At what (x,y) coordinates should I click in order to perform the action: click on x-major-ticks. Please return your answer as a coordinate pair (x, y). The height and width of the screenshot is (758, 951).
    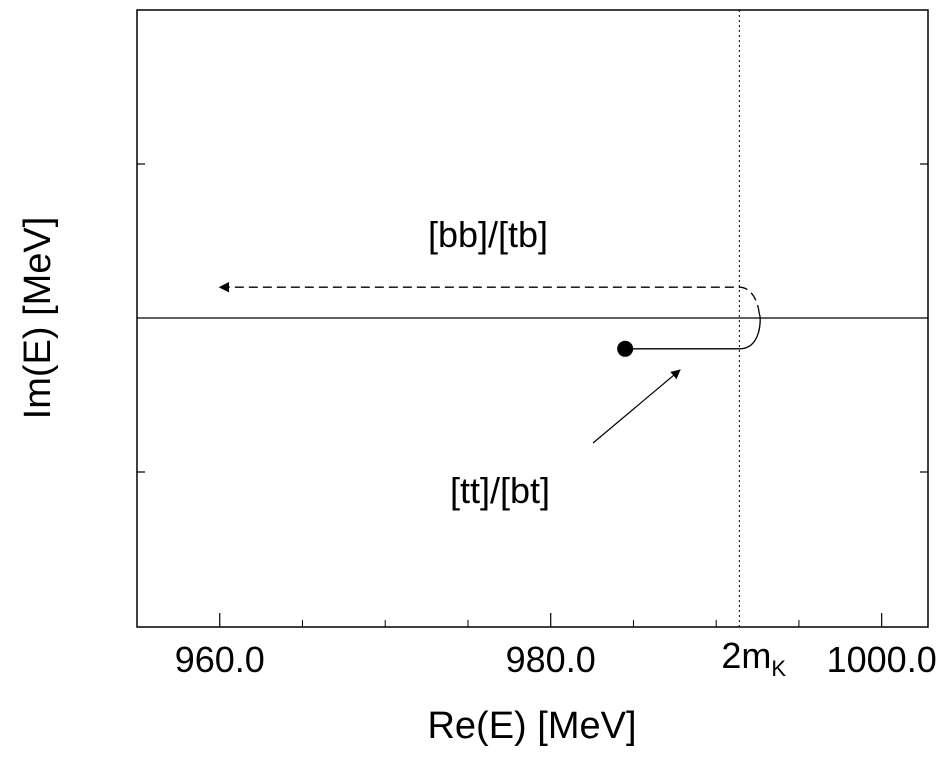
    Looking at the image, I should click on (551, 620).